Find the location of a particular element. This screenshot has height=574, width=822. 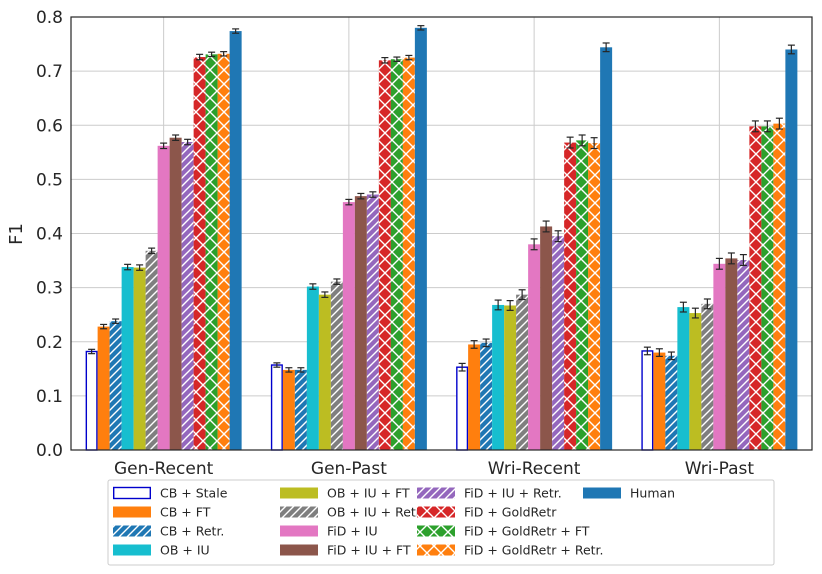

legend-item-fid-goldretr-retr: FiD + GoldRetr + Retr. is located at coordinates (510, 550).